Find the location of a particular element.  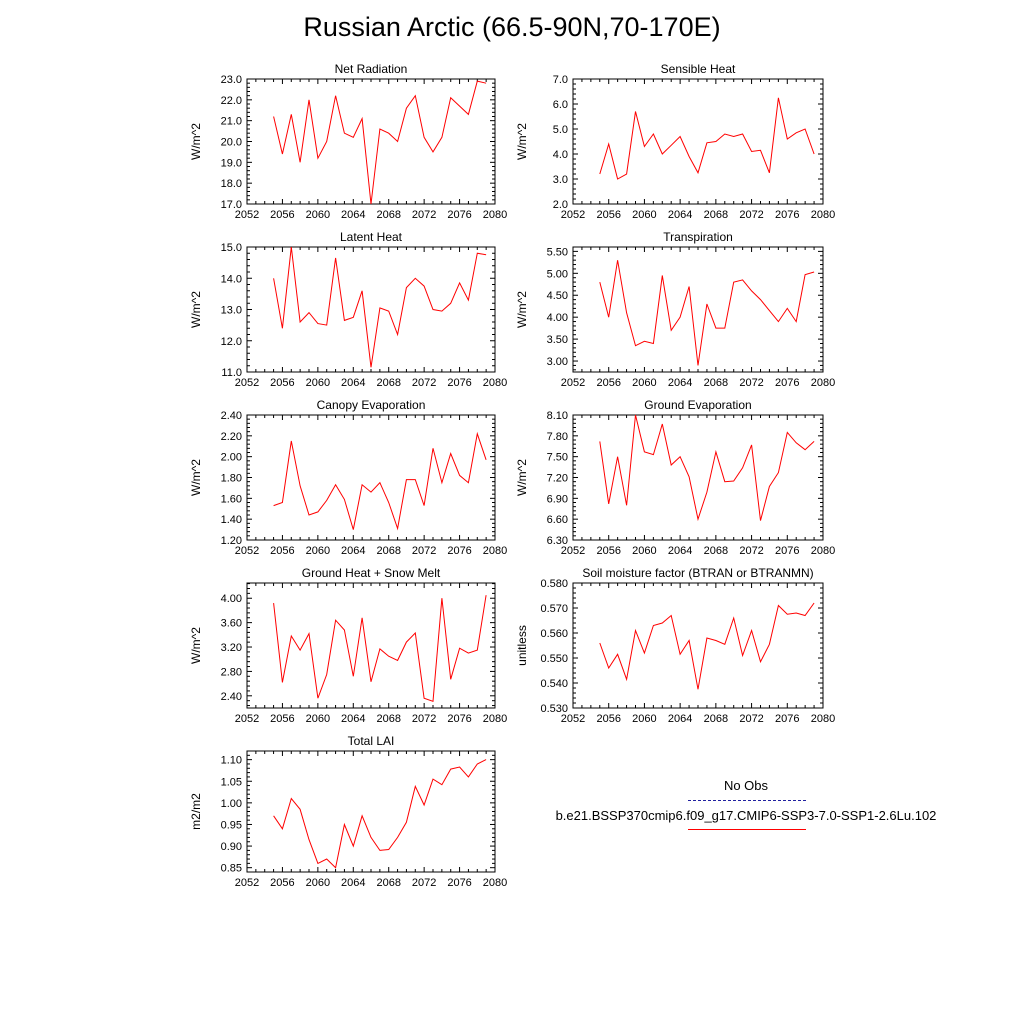

y-tick-label: 5.00 is located at coordinates (557, 274).